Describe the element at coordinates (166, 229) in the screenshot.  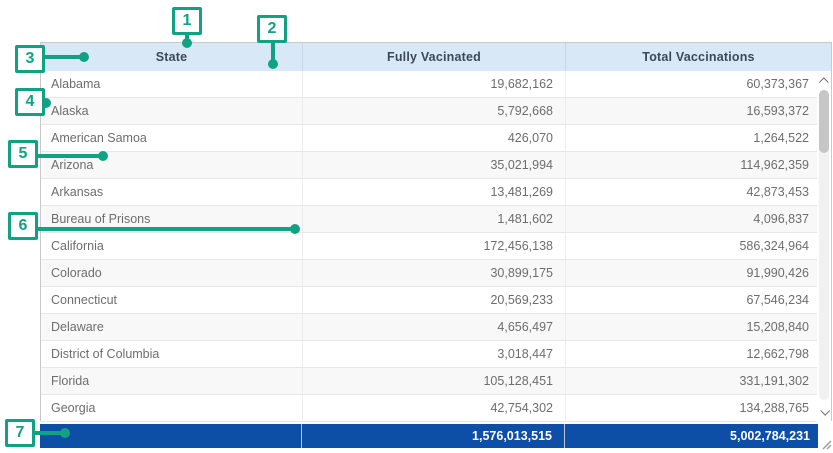
I see `callout-6-connector` at that location.